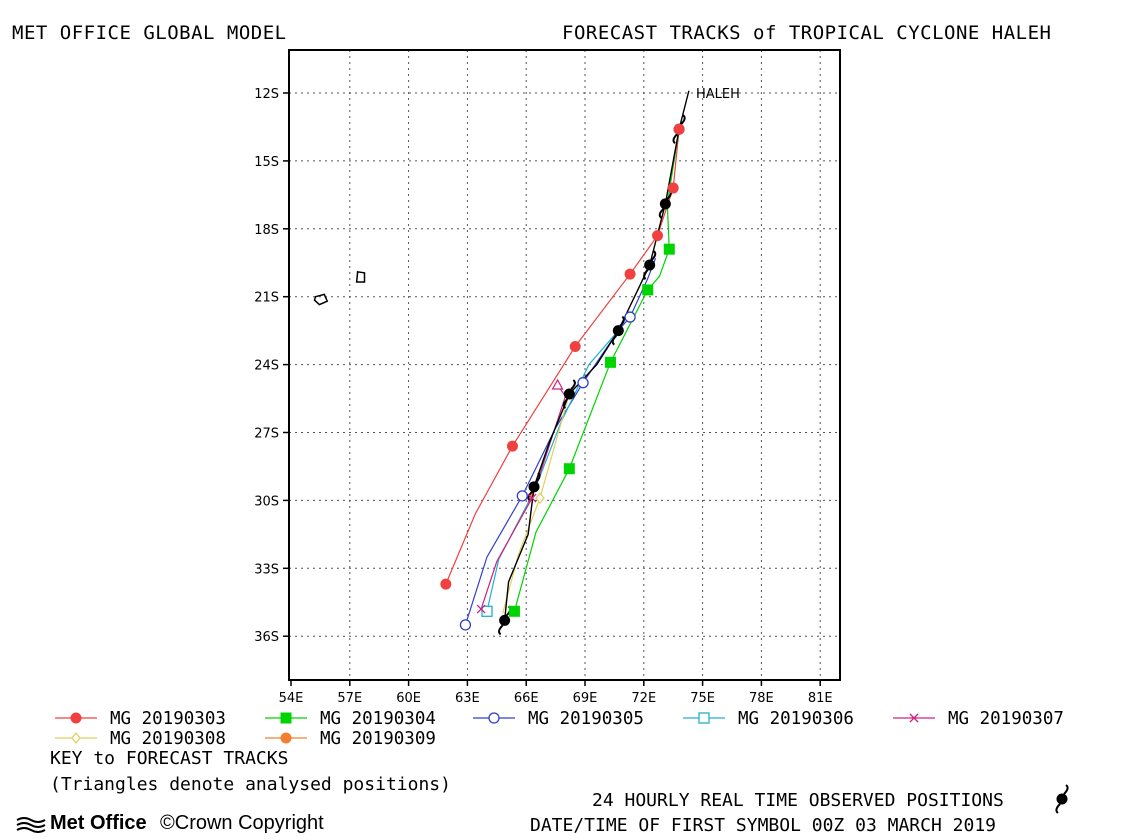 Image resolution: width=1130 pixels, height=840 pixels. I want to click on key-note: (Triangles denote analysed positions), so click(250, 784).